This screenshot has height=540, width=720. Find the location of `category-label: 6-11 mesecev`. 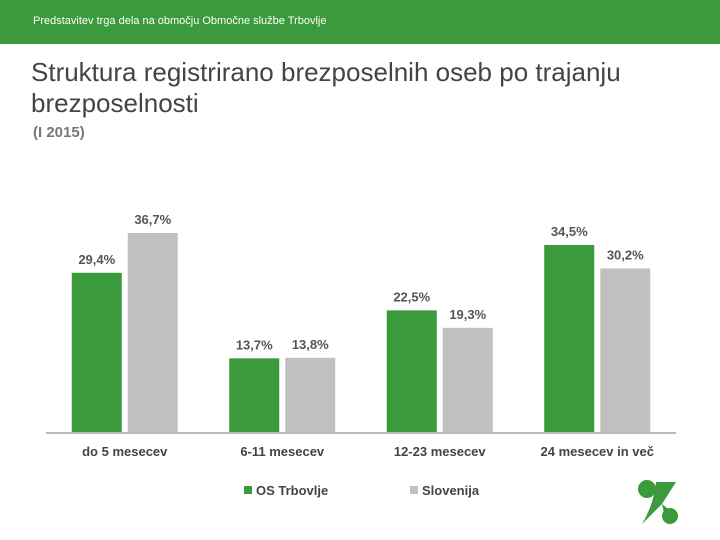

category-label: 6-11 mesecev is located at coordinates (282, 451).